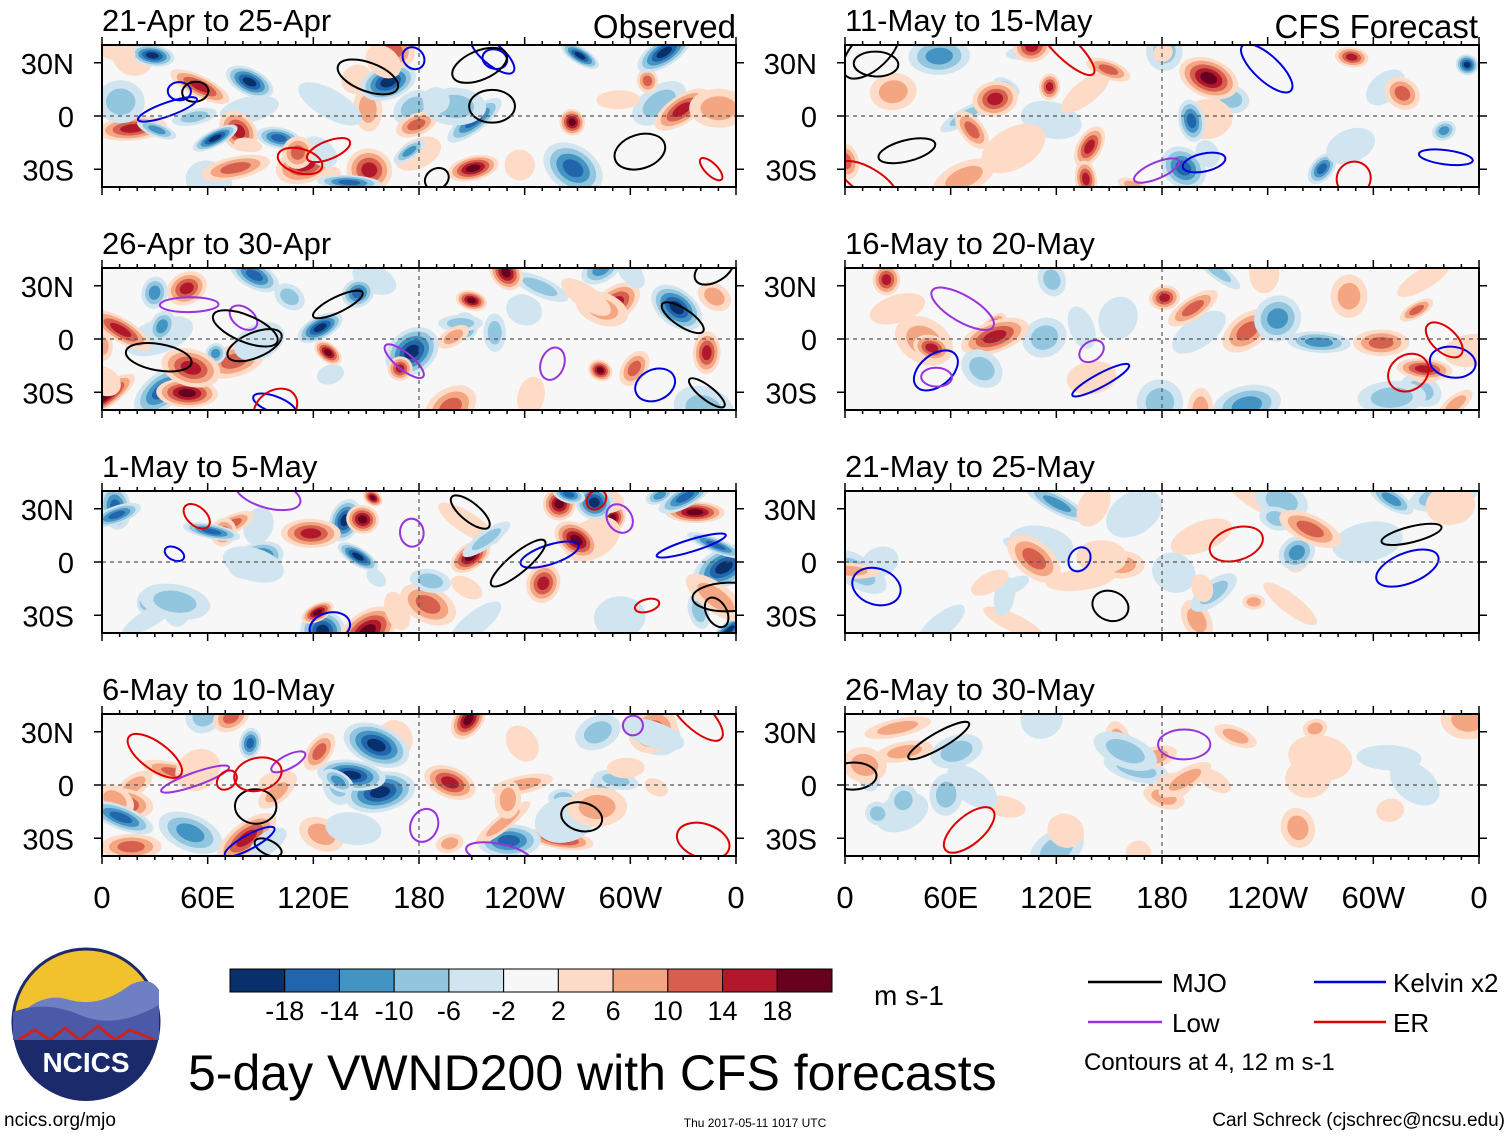 The width and height of the screenshot is (1510, 1137). I want to click on footer-url: ncics.org/mjo, so click(60, 1120).